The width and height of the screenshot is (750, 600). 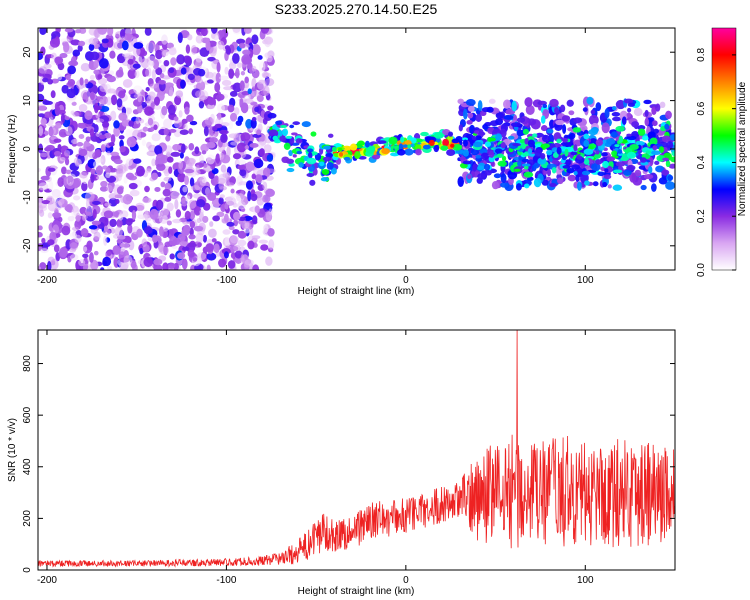 I want to click on spectrogram-y-tick-label: -20, so click(x=27, y=245).